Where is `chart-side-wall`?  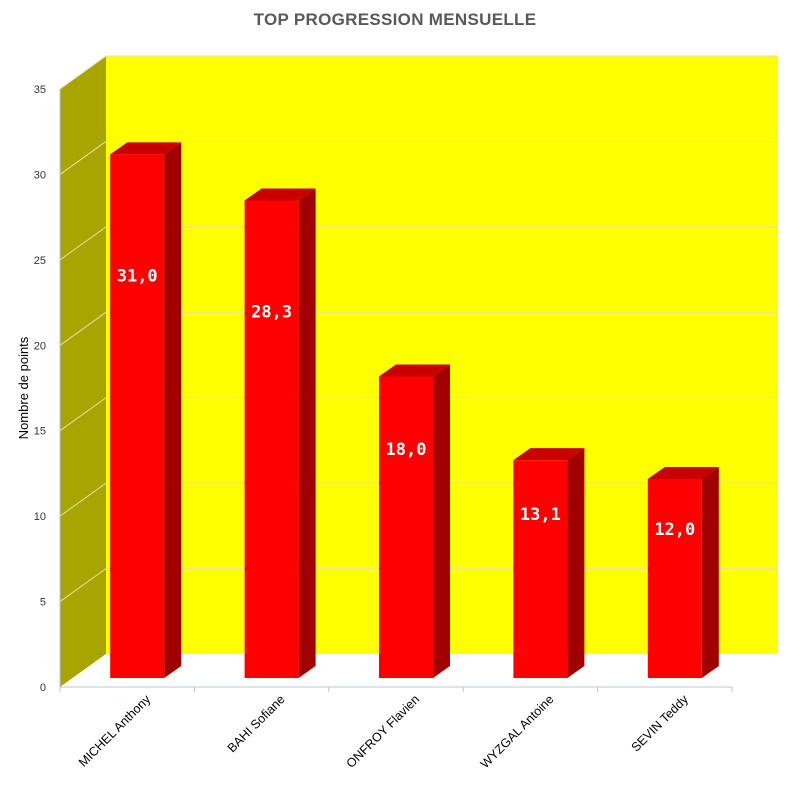
chart-side-wall is located at coordinates (83, 371).